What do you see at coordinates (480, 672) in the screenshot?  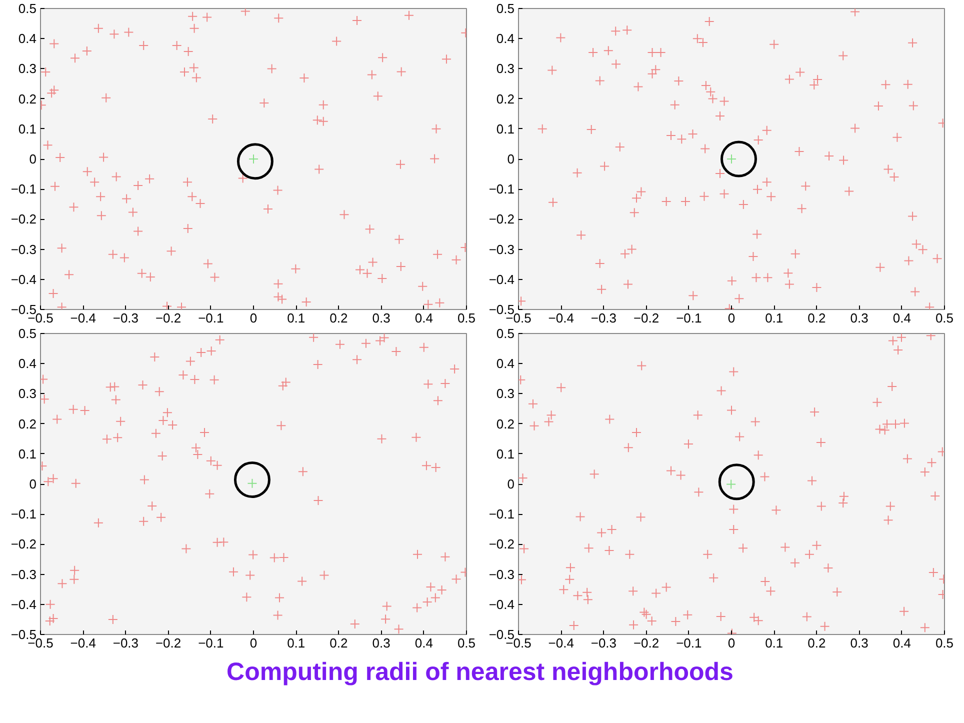 I see `text: Computing radii of nearest neighborhoods` at bounding box center [480, 672].